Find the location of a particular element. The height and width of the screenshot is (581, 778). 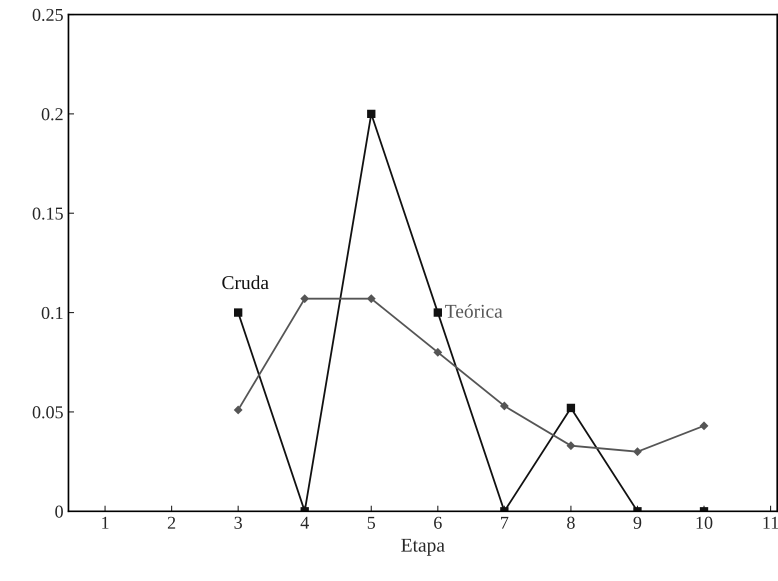

series-label: Cruda is located at coordinates (245, 283).